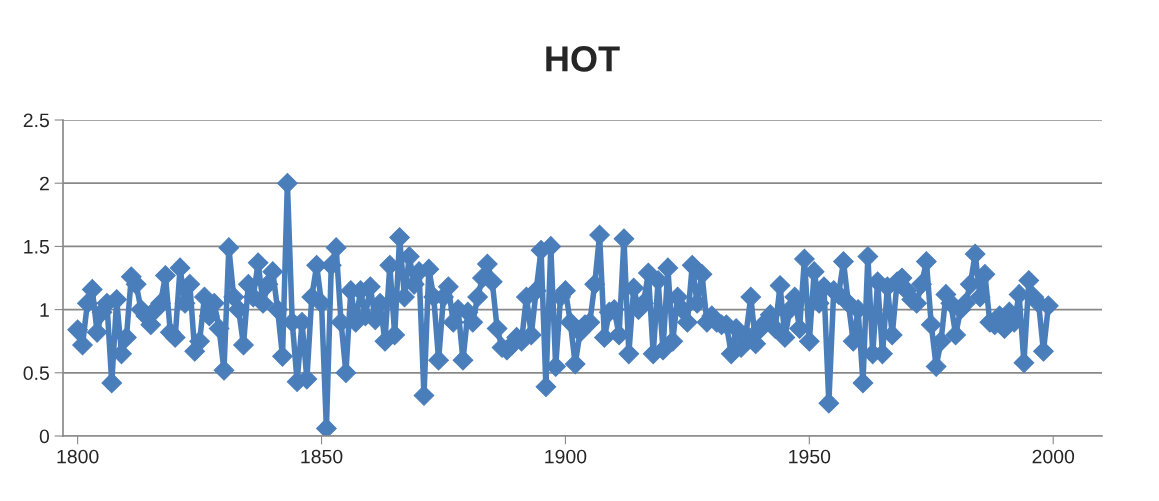  Describe the element at coordinates (36, 373) in the screenshot. I see `y-tick-label: 0.5` at that location.